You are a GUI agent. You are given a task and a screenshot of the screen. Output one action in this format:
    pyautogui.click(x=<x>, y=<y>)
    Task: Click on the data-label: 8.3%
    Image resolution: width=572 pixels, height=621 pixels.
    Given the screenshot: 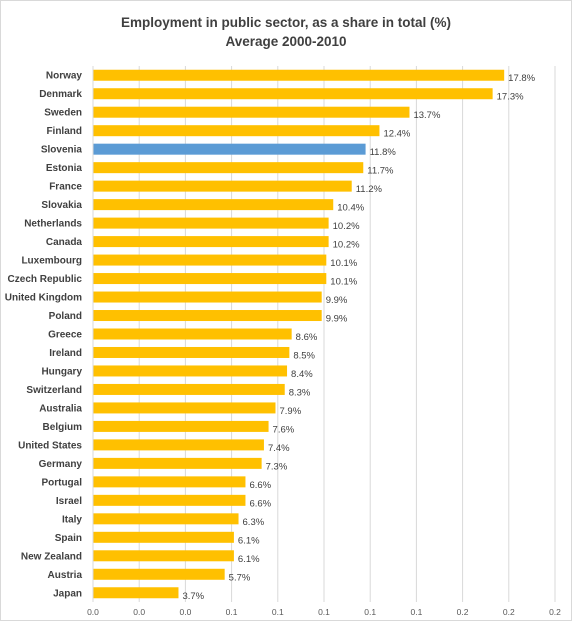 What is the action you would take?
    pyautogui.click(x=300, y=392)
    